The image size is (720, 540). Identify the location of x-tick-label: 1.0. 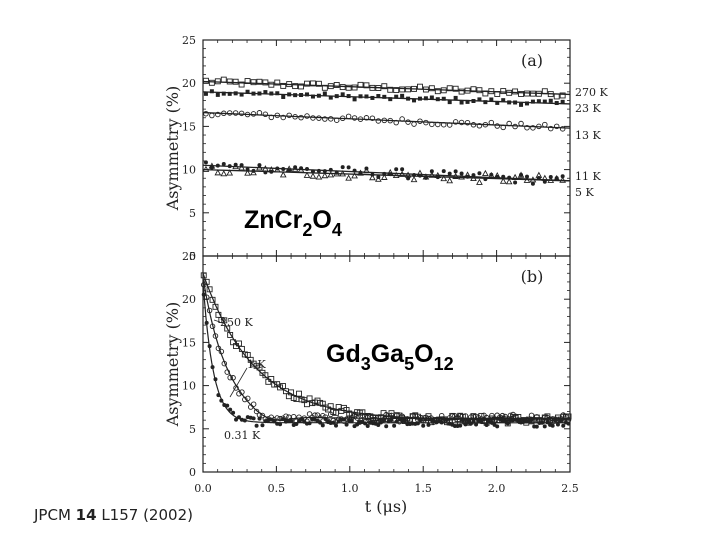
(350, 488).